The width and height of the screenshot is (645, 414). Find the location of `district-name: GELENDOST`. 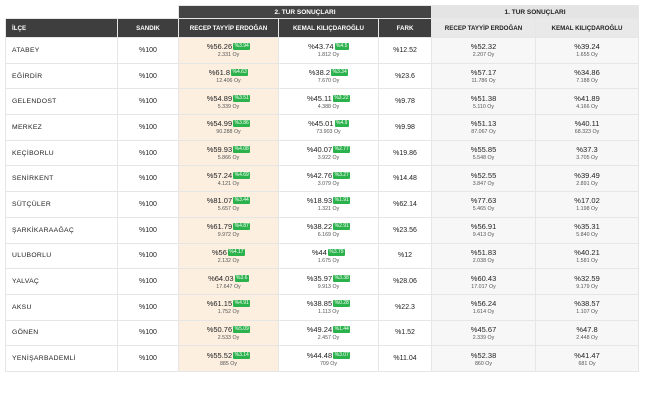

district-name: GELENDOST is located at coordinates (61, 102).